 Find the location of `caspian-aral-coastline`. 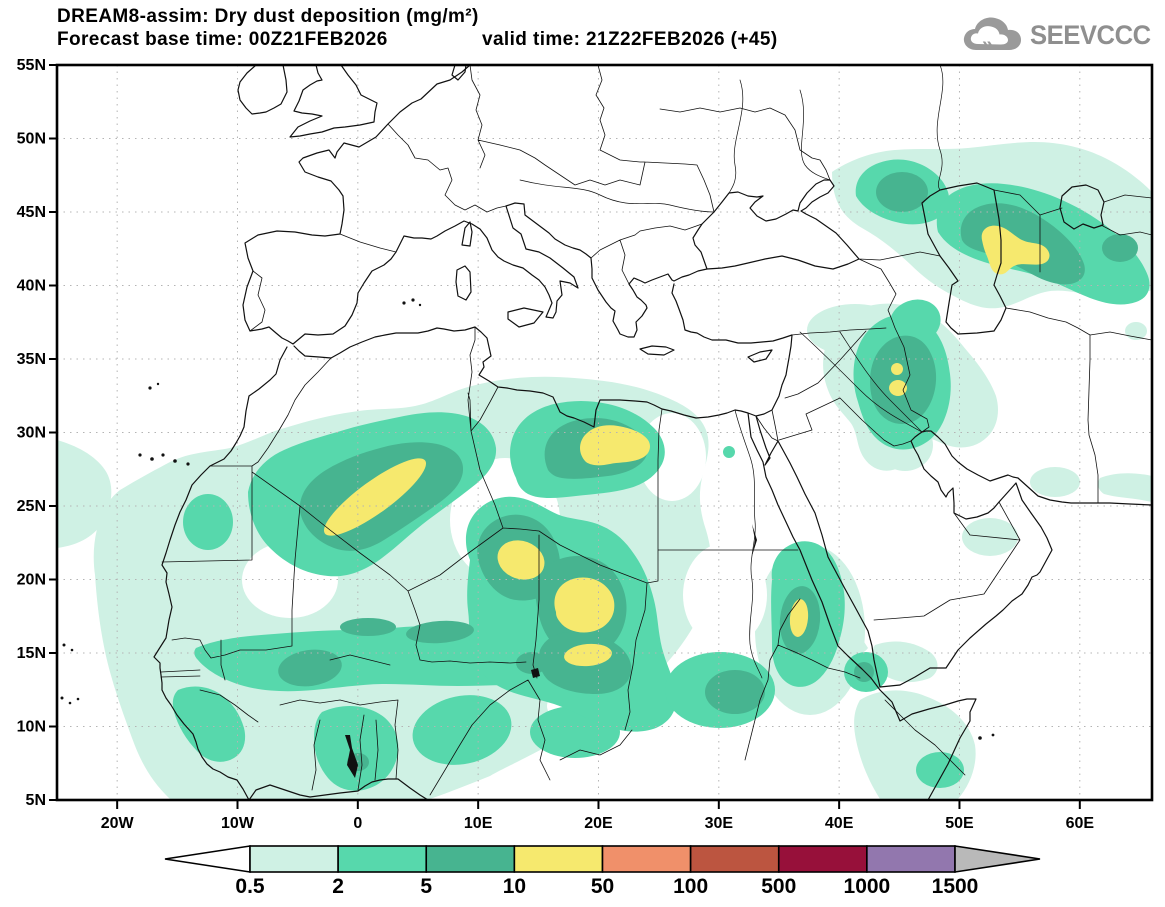

caspian-aral-coastline is located at coordinates (1013, 258).